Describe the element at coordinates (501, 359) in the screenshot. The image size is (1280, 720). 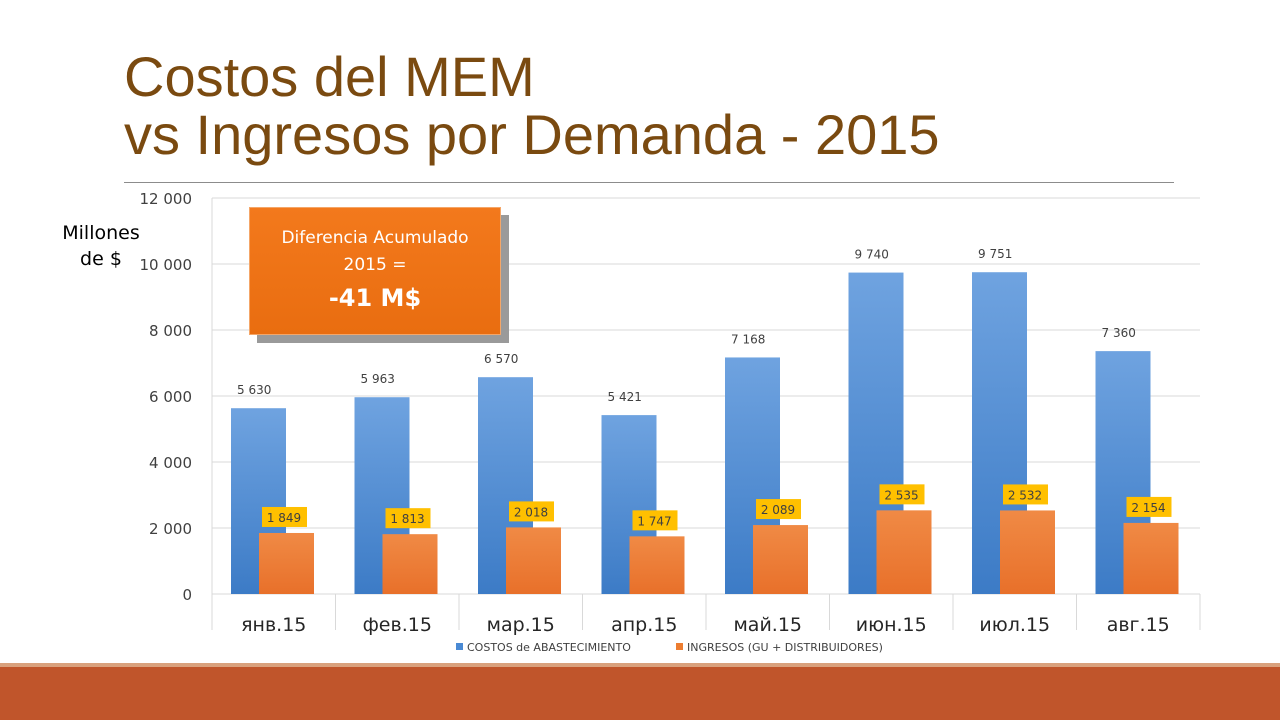
I see `cost-value-label: 6 570` at that location.